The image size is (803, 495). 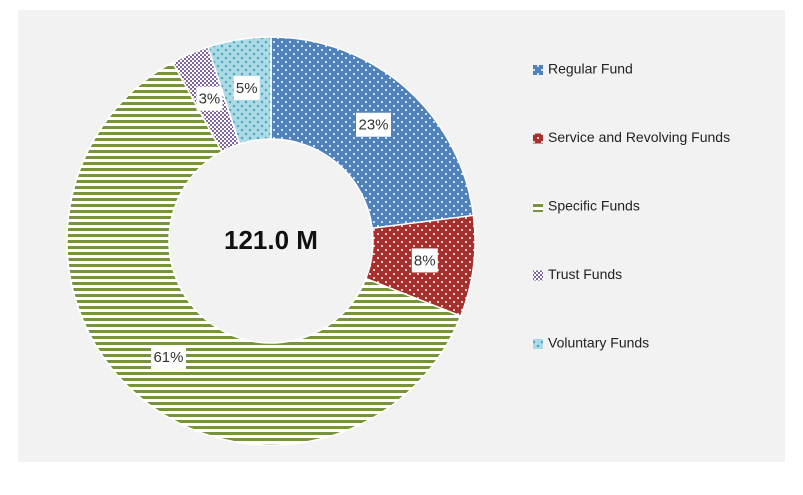 I want to click on value-label: 8%, so click(x=425, y=260).